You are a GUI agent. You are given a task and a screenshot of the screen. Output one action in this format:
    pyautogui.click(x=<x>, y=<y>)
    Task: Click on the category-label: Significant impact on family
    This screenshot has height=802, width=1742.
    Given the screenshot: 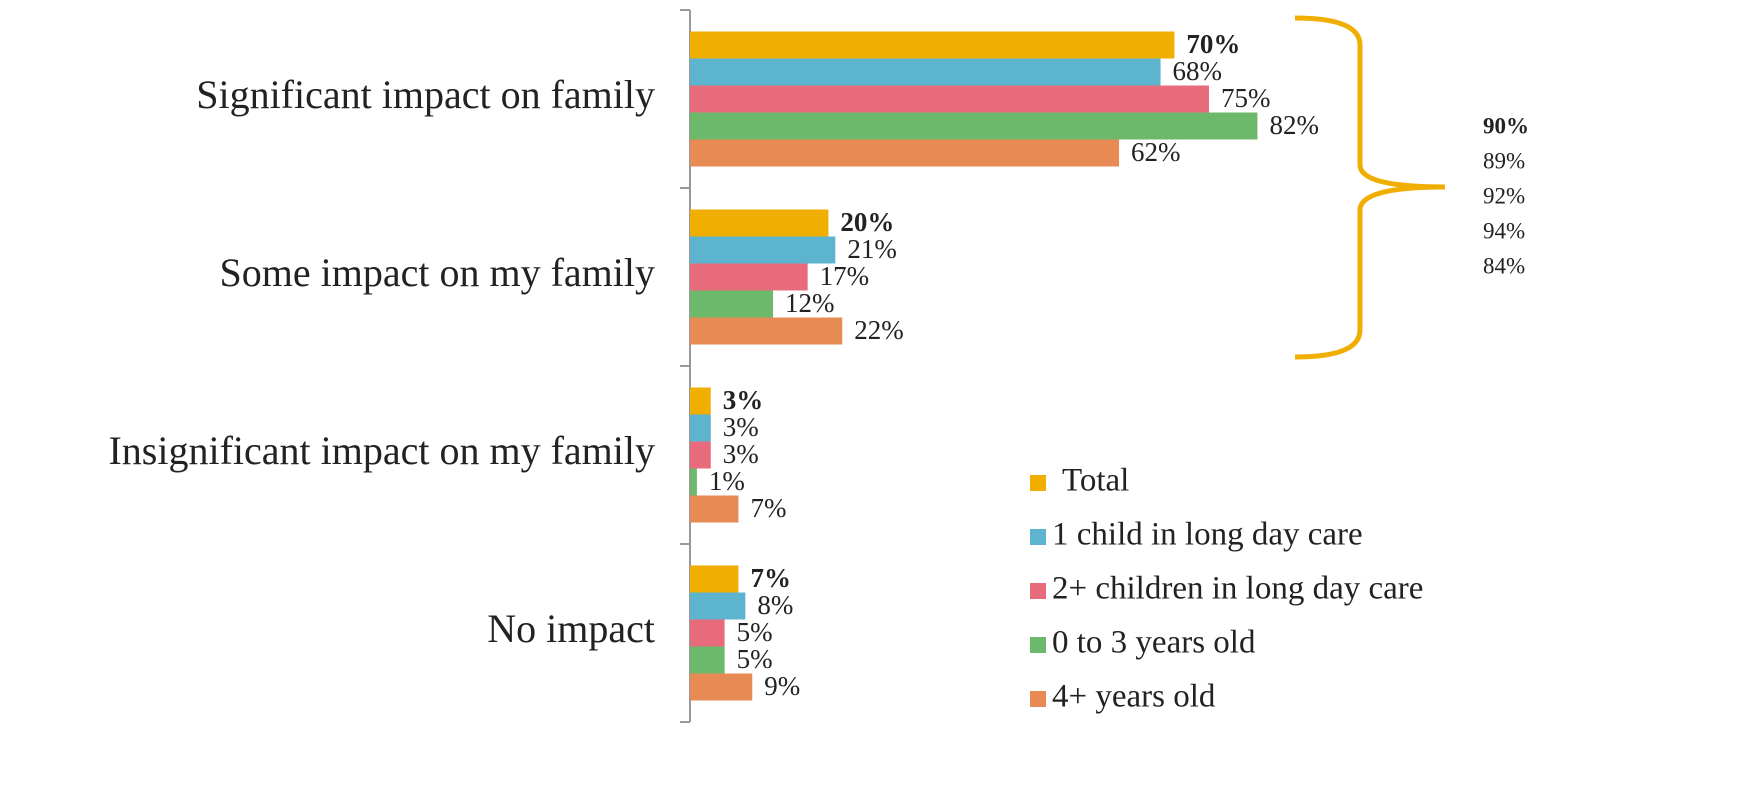 What is the action you would take?
    pyautogui.click(x=425, y=94)
    